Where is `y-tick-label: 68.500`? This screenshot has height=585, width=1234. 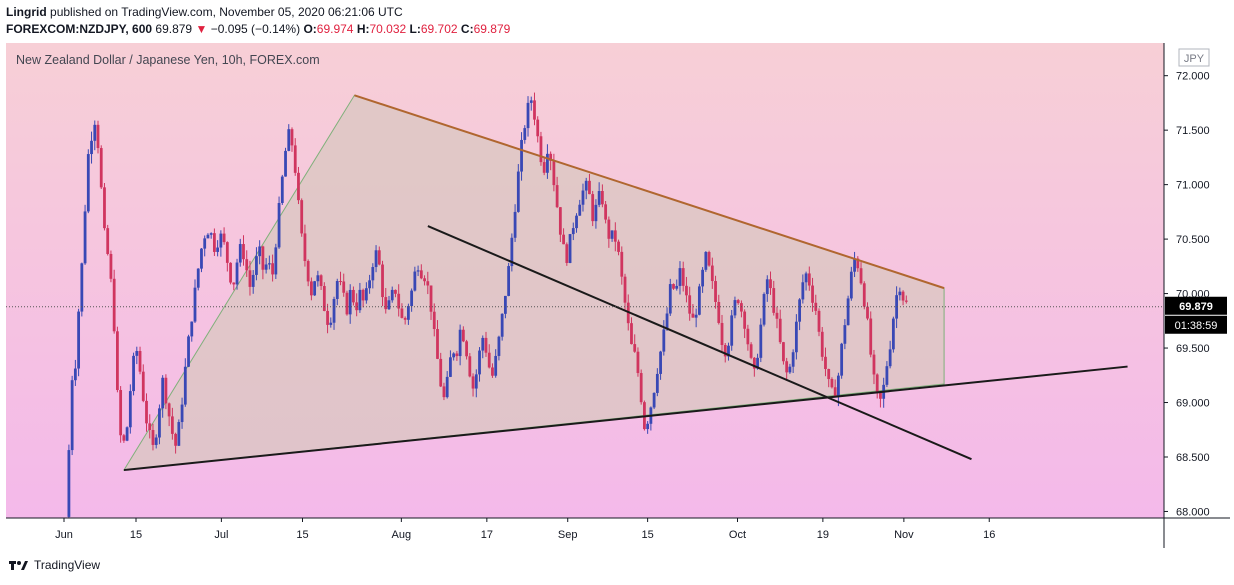
y-tick-label: 68.500 is located at coordinates (1193, 458).